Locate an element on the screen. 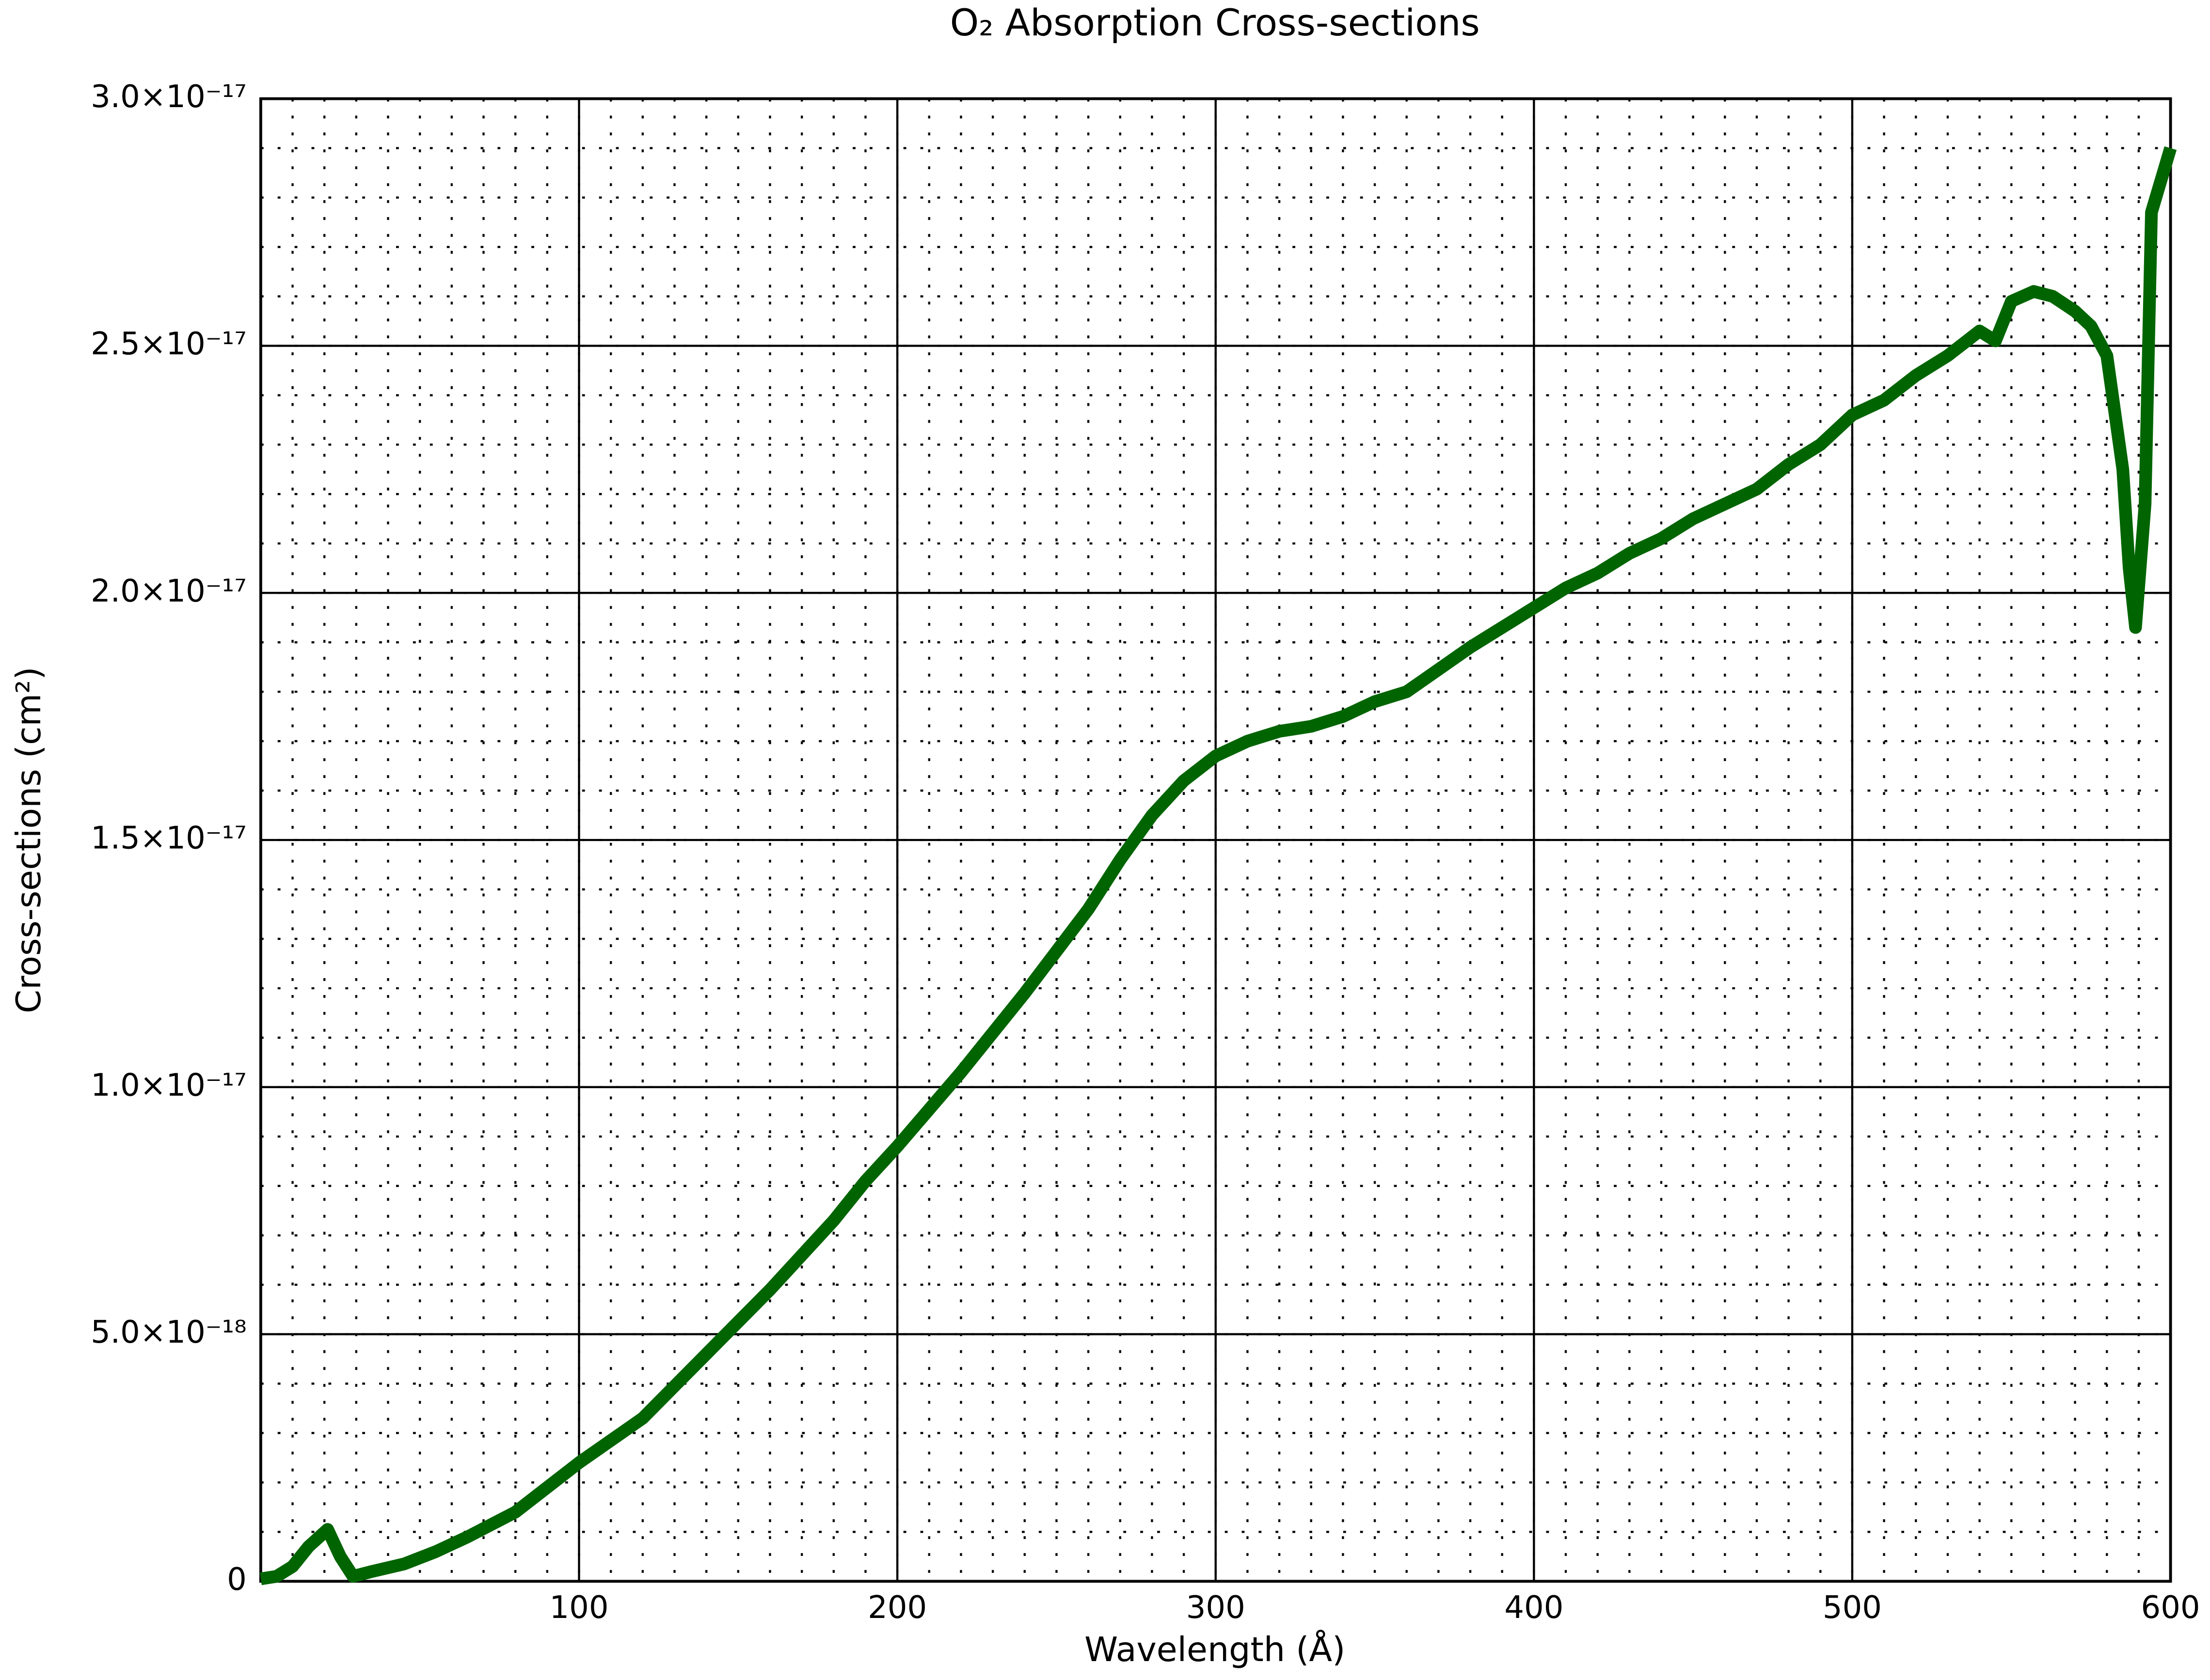 The height and width of the screenshot is (1680, 2210). x-tick-label: 400 is located at coordinates (1534, 1608).